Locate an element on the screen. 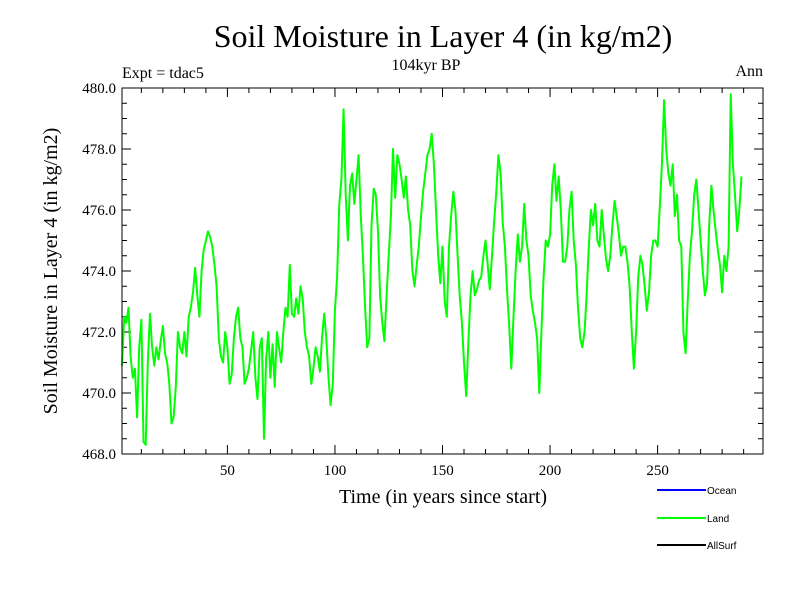 The height and width of the screenshot is (600, 800). x-tick-label: 200 is located at coordinates (550, 471).